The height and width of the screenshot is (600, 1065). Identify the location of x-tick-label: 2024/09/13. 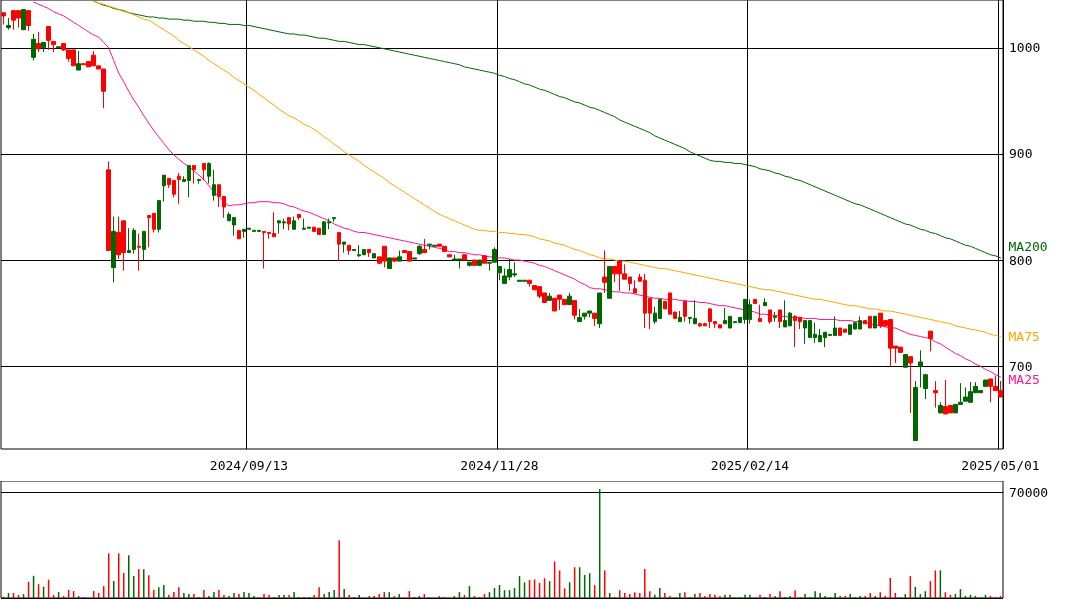
(249, 465).